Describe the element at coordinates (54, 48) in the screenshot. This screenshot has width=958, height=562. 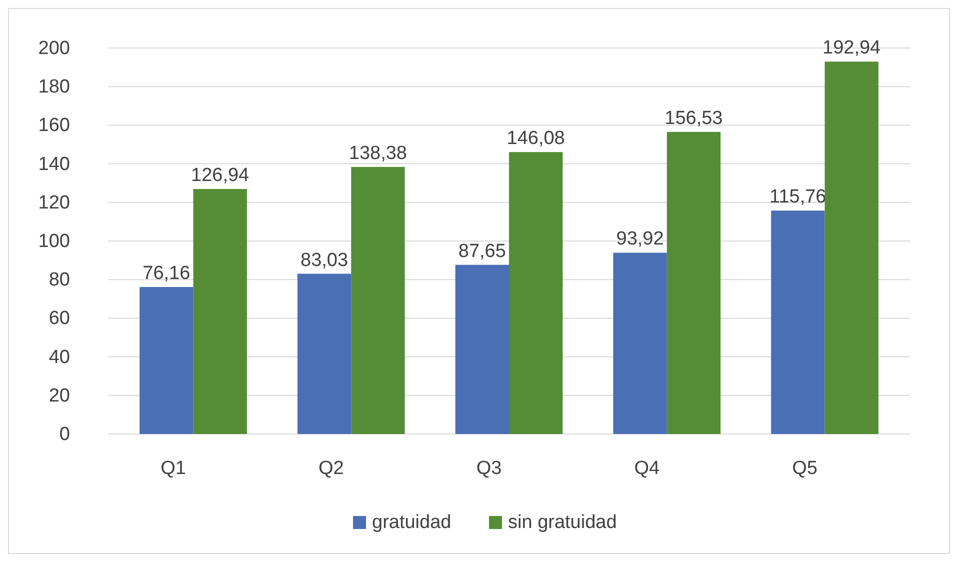
I see `y-tick-label: 200` at that location.